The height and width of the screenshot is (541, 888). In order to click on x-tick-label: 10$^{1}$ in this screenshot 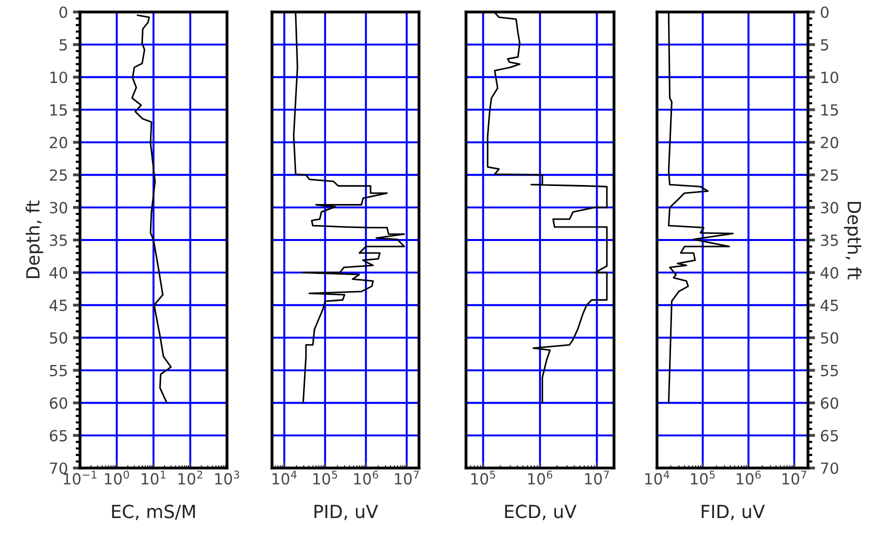, I will do `click(154, 477)`.